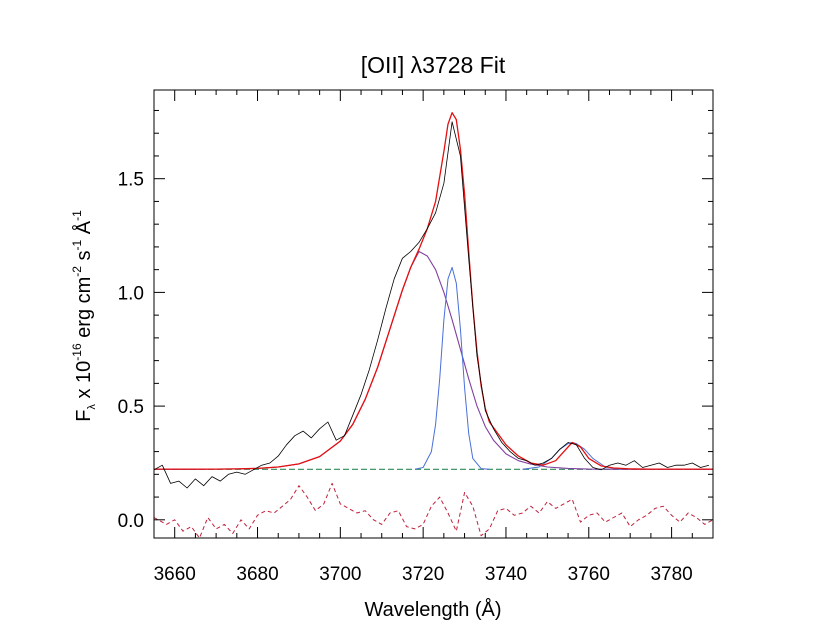 The width and height of the screenshot is (830, 642). What do you see at coordinates (257, 574) in the screenshot?
I see `x-tick-label: 3680` at bounding box center [257, 574].